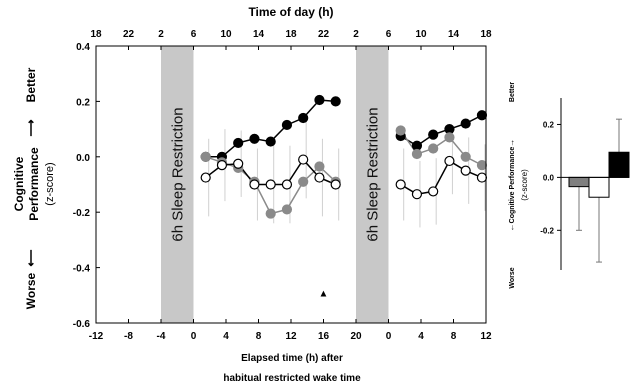  I want to click on y-tick-label: -0.4, so click(82, 269).